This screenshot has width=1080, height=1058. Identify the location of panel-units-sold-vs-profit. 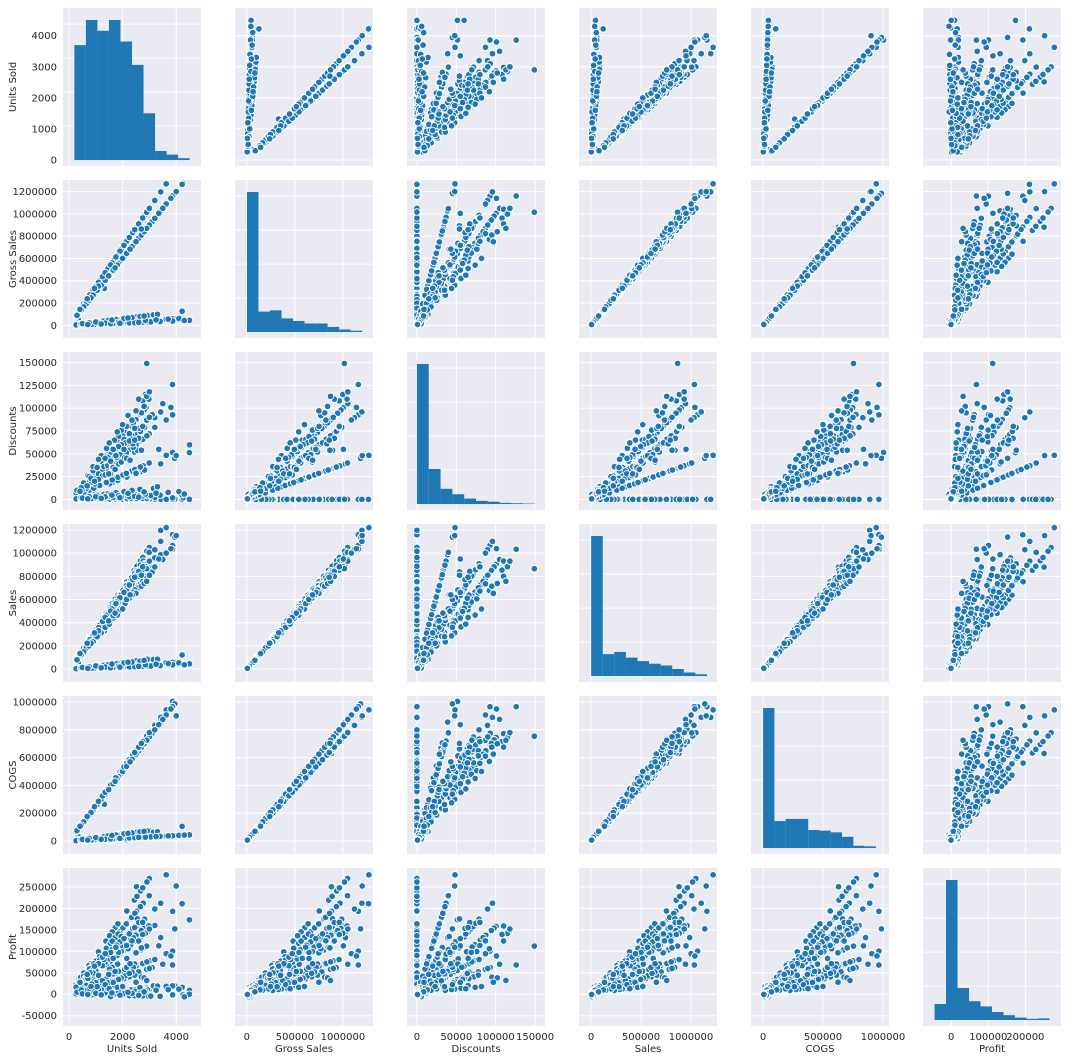
(992, 87).